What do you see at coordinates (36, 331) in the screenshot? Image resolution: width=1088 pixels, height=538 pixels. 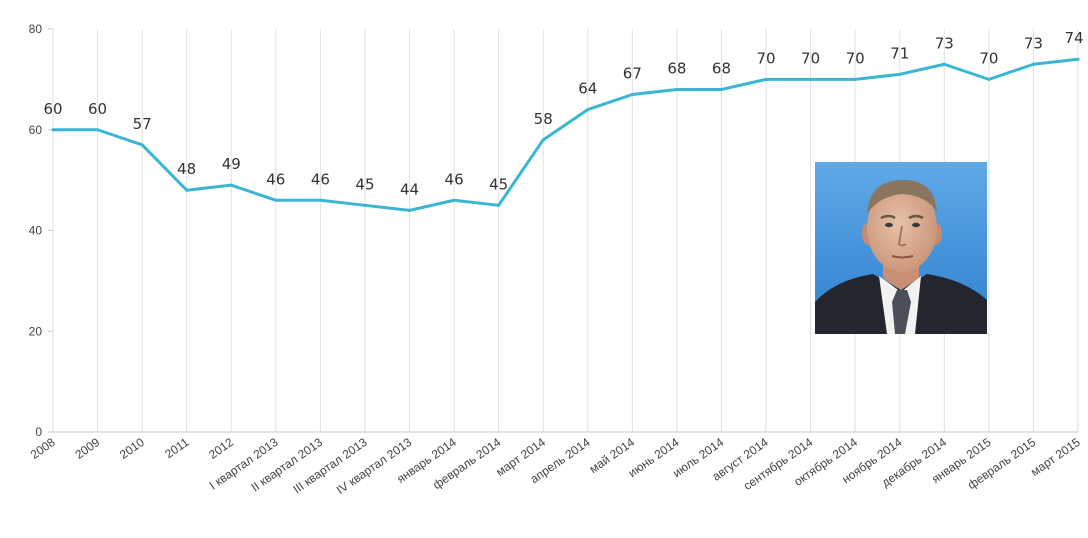 I see `y-tick-label: 20` at bounding box center [36, 331].